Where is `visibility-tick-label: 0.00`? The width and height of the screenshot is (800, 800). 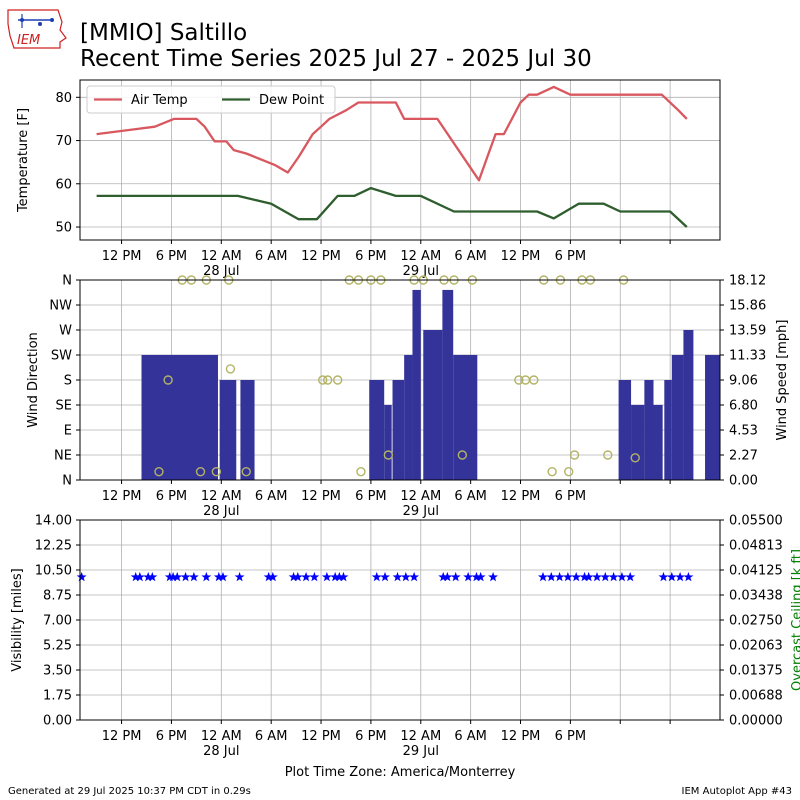 visibility-tick-label: 0.00 is located at coordinates (57, 721).